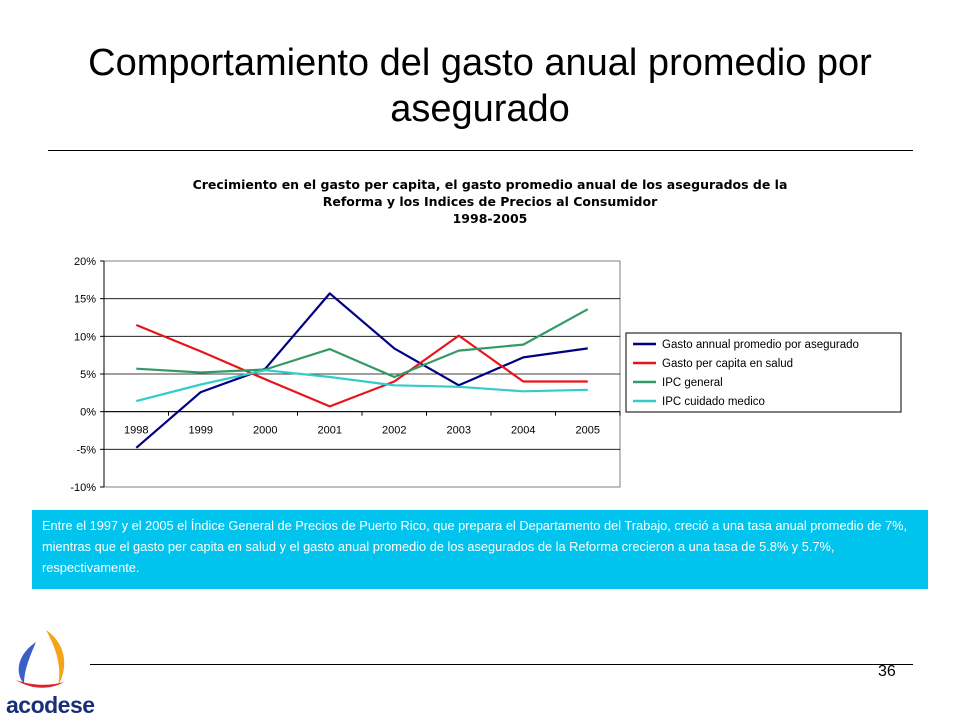 Image resolution: width=960 pixels, height=720 pixels. I want to click on x-tick-label: 2000, so click(265, 431).